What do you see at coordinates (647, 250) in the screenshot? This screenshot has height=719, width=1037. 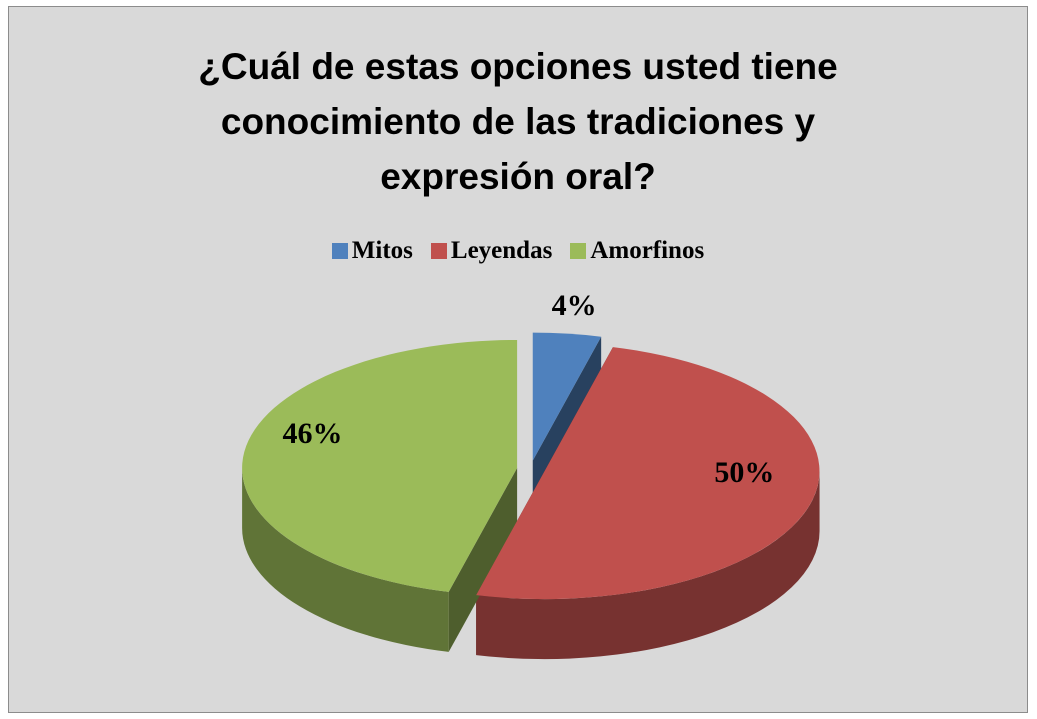 I see `legend-label: Amorfinos` at bounding box center [647, 250].